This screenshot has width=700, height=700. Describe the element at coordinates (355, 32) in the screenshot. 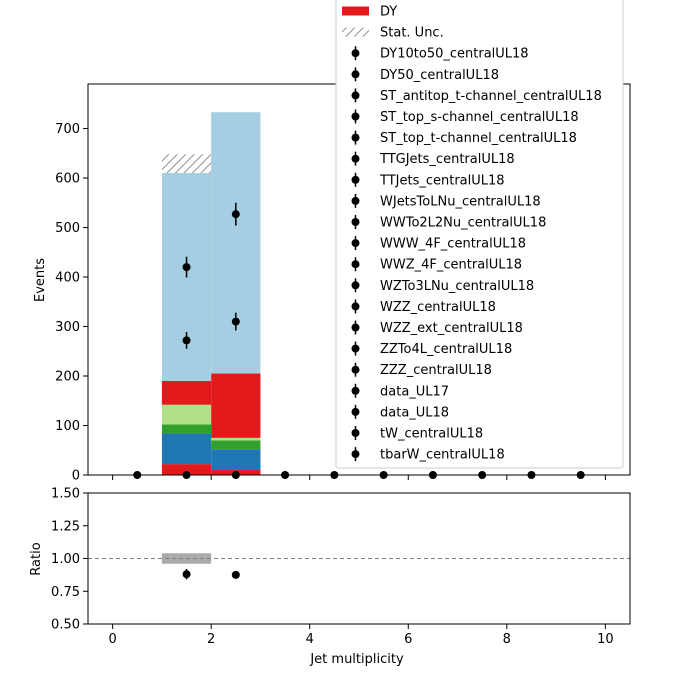

I see `legend-swatch-hatch` at that location.